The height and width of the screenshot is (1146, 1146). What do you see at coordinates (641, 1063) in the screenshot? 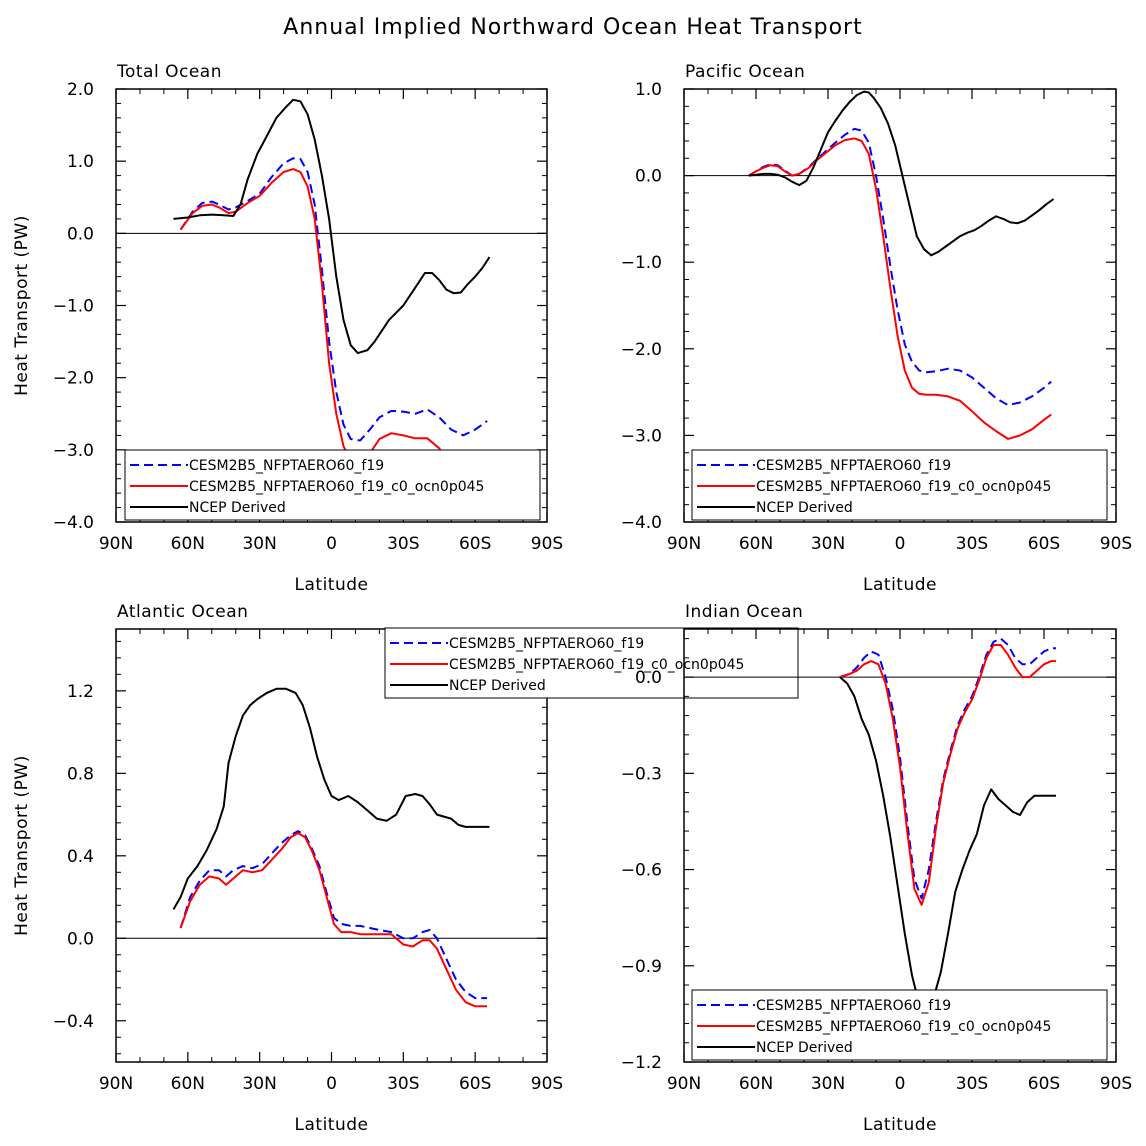
I see `y-tick-label: −1.2` at bounding box center [641, 1063].